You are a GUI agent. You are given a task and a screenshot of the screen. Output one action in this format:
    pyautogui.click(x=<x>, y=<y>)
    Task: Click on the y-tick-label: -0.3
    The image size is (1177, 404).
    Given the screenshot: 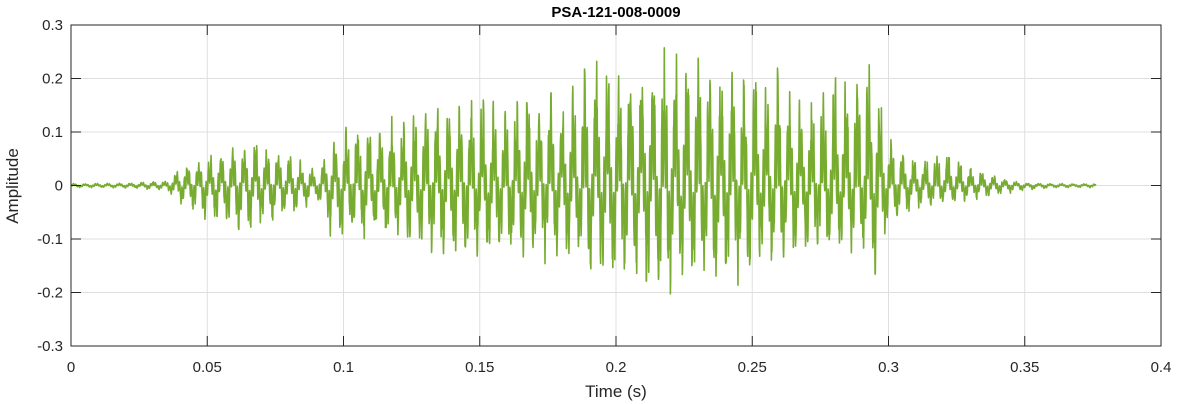 What is the action you would take?
    pyautogui.click(x=50, y=346)
    